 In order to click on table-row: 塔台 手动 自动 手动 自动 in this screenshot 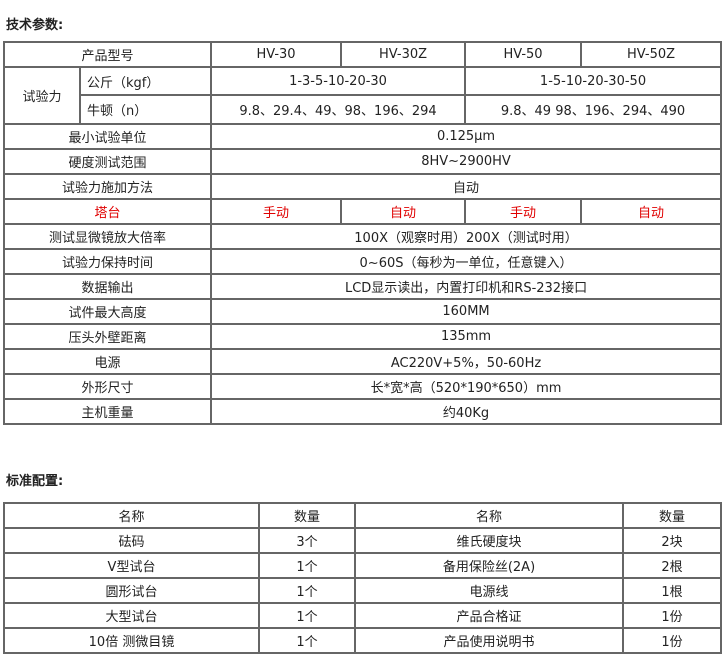, I will do `click(362, 211)`.